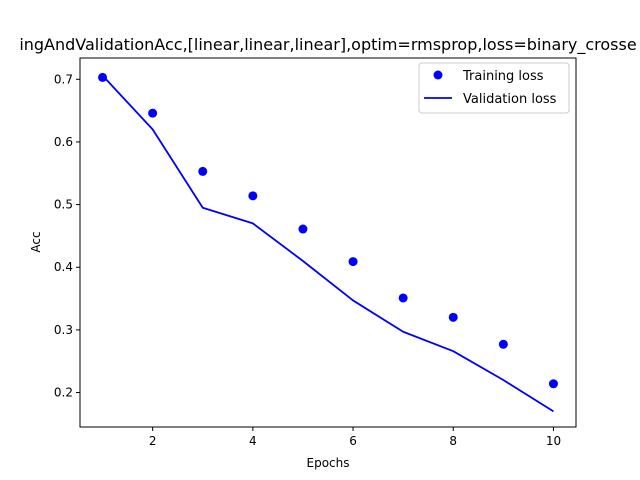 The width and height of the screenshot is (640, 480). I want to click on y-axis-label: Acc, so click(36, 241).